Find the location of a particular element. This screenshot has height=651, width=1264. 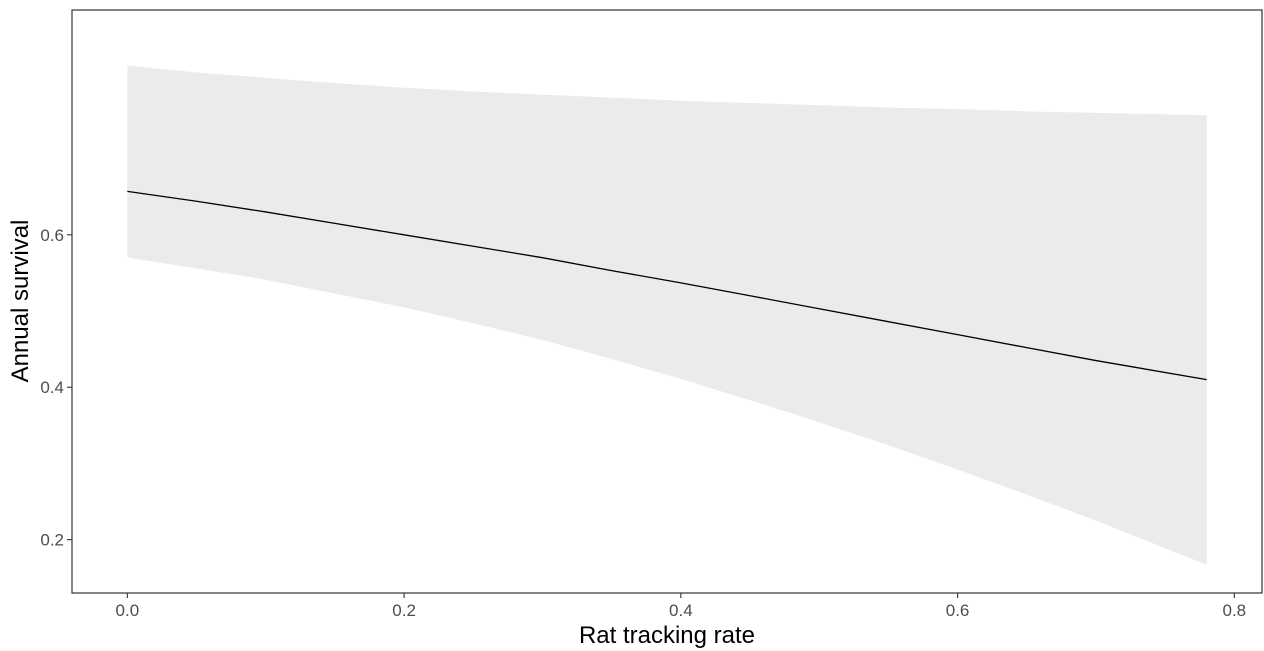

x-tick-label: 0.0 is located at coordinates (128, 610).